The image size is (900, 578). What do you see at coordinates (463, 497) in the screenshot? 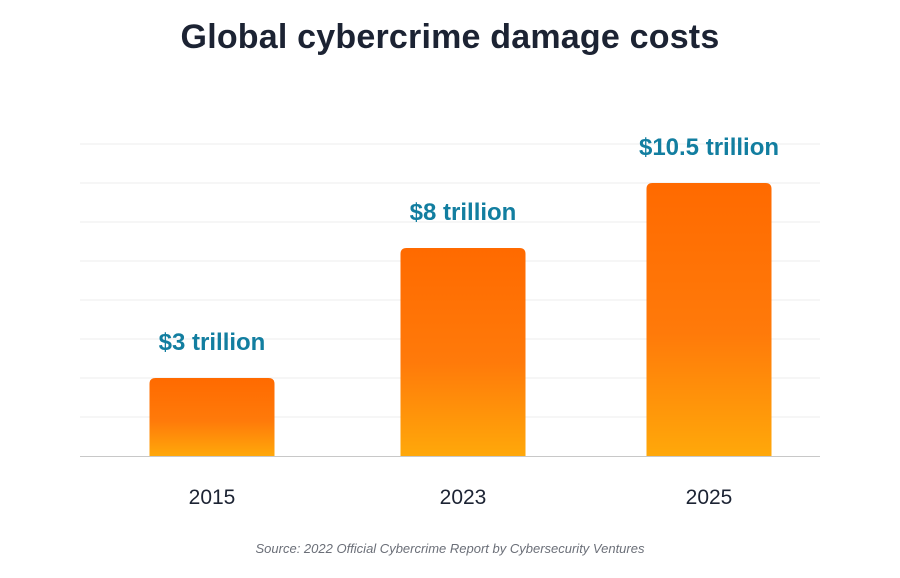
I see `x-tick-label-2023: 2023` at bounding box center [463, 497].